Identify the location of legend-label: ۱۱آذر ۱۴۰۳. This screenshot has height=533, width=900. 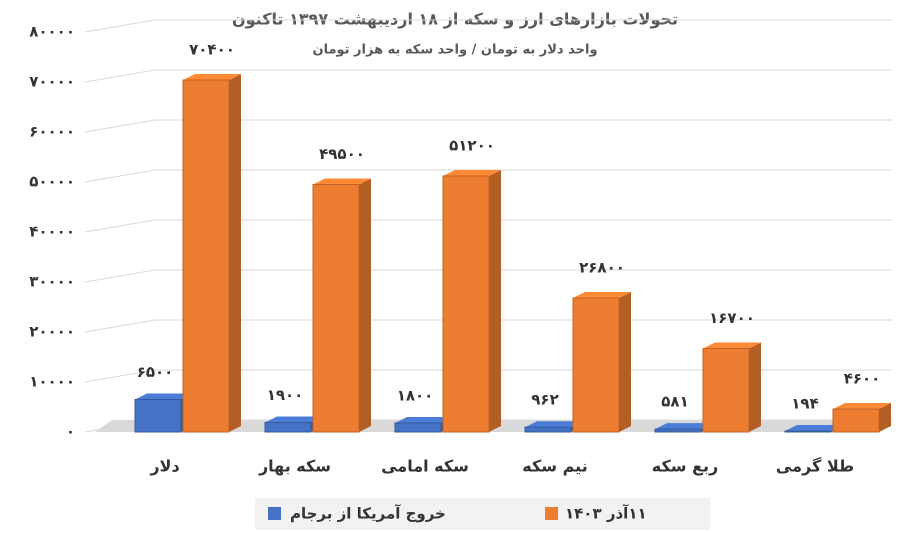
(606, 514).